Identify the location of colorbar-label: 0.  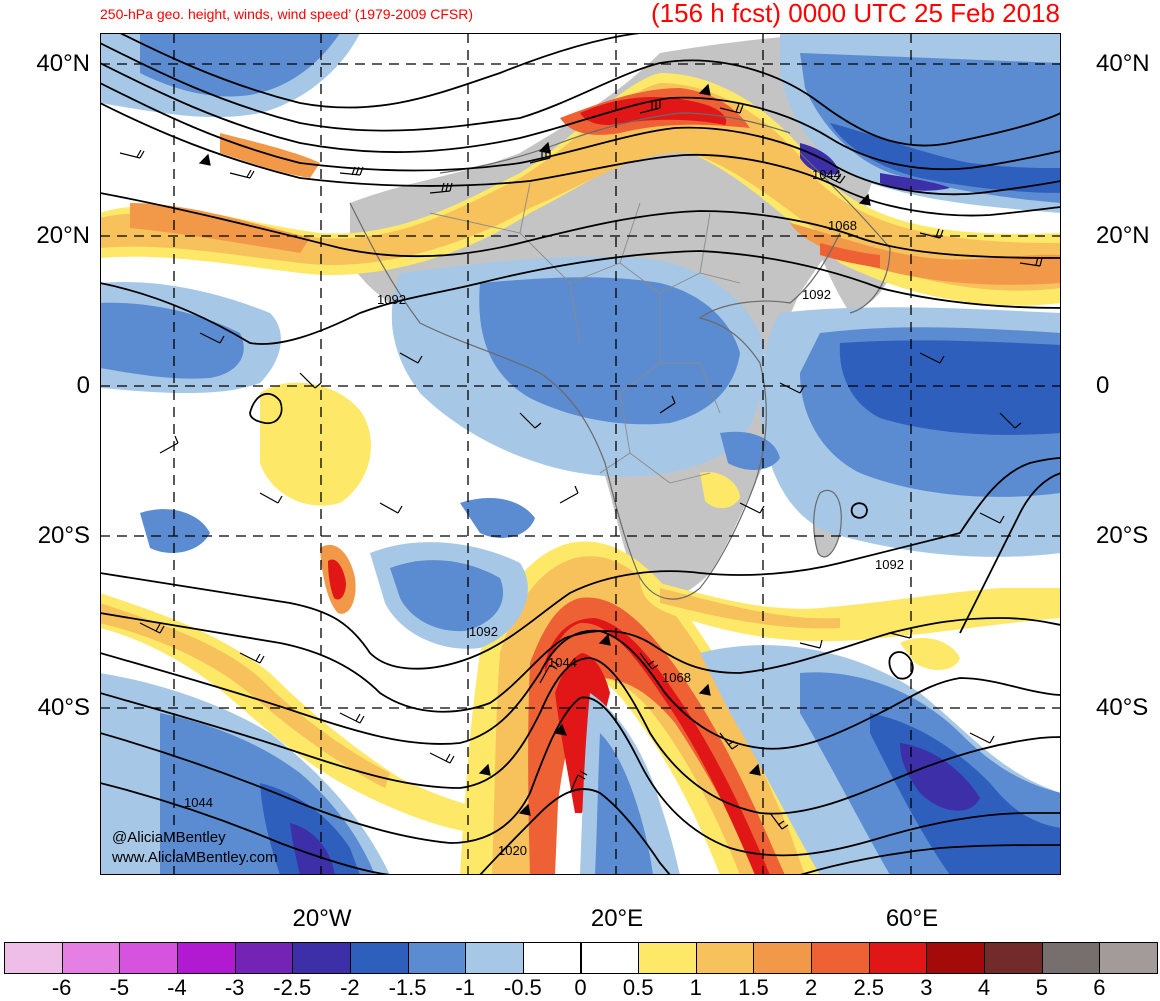
(580, 987).